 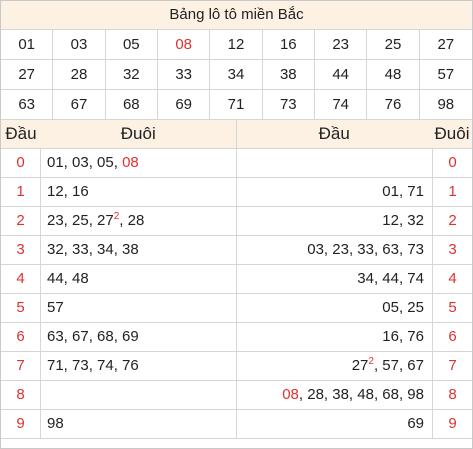 I want to click on duoi-values: 98, so click(x=138, y=424).